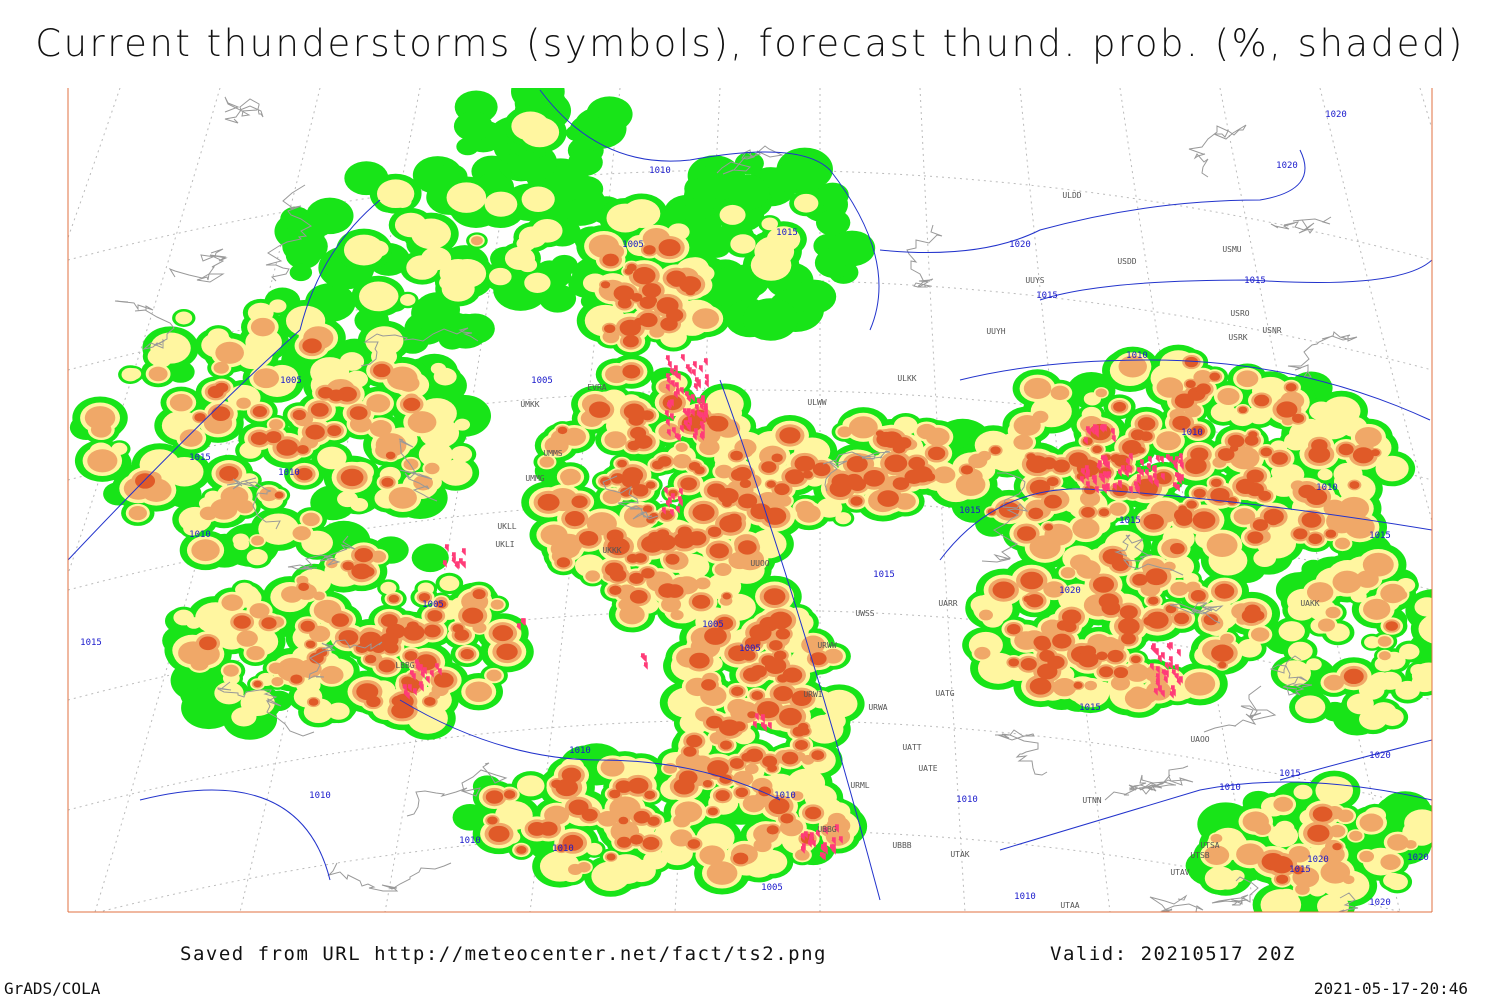 Image resolution: width=1500 pixels, height=1000 pixels. I want to click on isobar-label: 1015, so click(1090, 708).